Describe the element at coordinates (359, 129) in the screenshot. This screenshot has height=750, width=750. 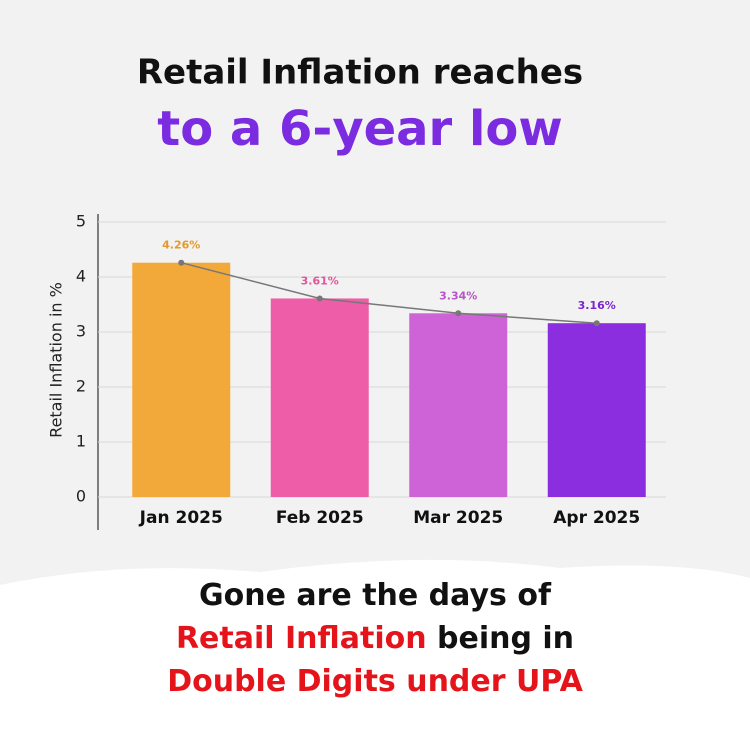
I see `chart-subtitle: to a 6-year low` at that location.